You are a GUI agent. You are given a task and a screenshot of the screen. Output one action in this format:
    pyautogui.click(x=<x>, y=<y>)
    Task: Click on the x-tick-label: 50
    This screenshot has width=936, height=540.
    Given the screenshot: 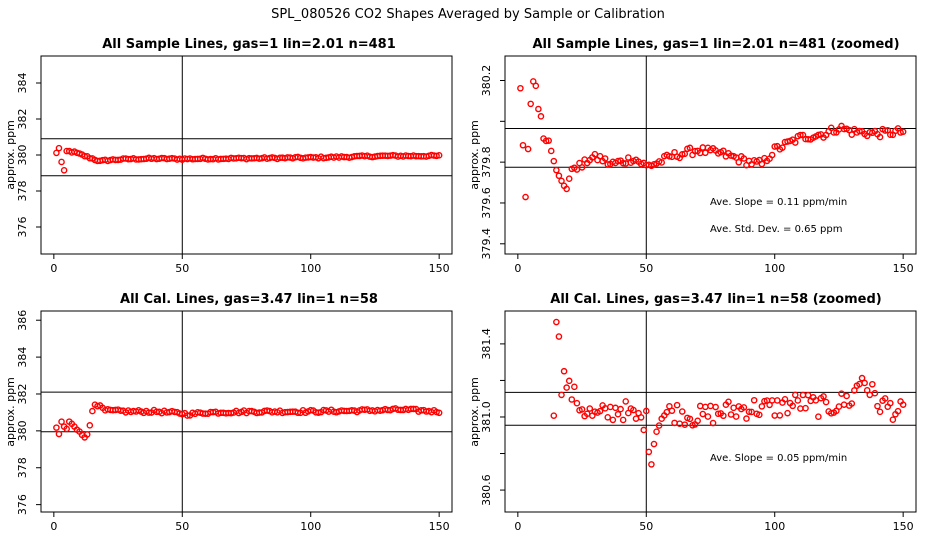 What is the action you would take?
    pyautogui.click(x=646, y=268)
    